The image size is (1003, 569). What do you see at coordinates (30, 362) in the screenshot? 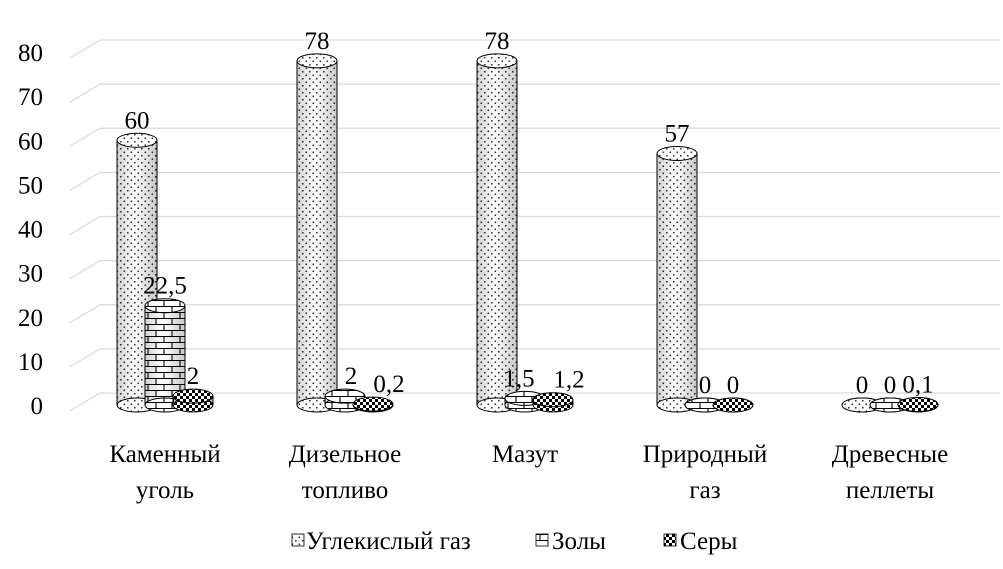
I see `y-tick-label-10: 10` at bounding box center [30, 362].